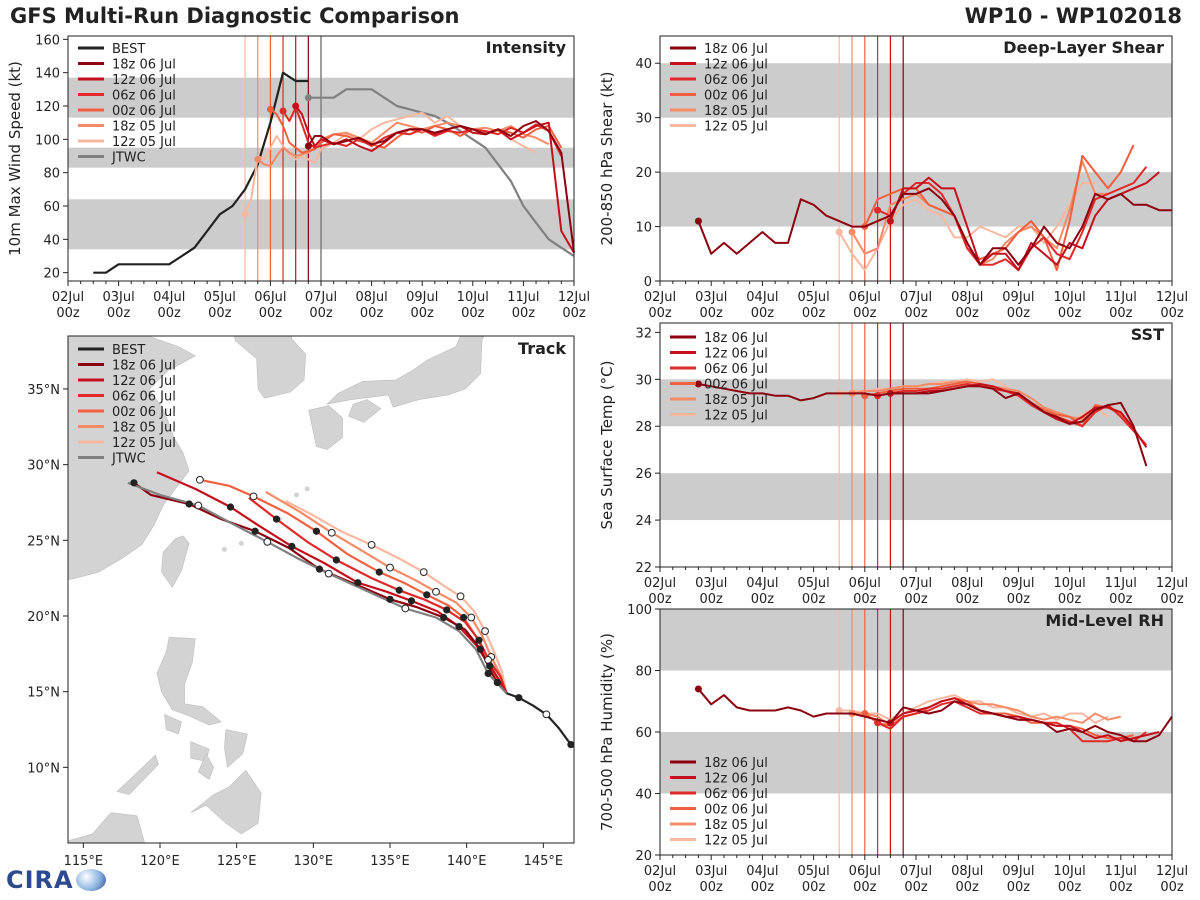  Describe the element at coordinates (84, 861) in the screenshot. I see `track-xtick-label: 115°E` at that location.